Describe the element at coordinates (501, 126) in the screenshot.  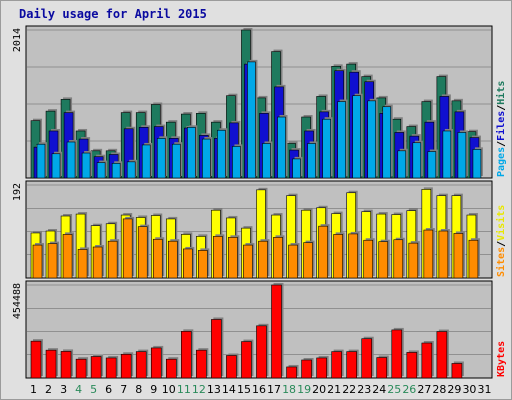
I see `legend-item: Files` at that location.